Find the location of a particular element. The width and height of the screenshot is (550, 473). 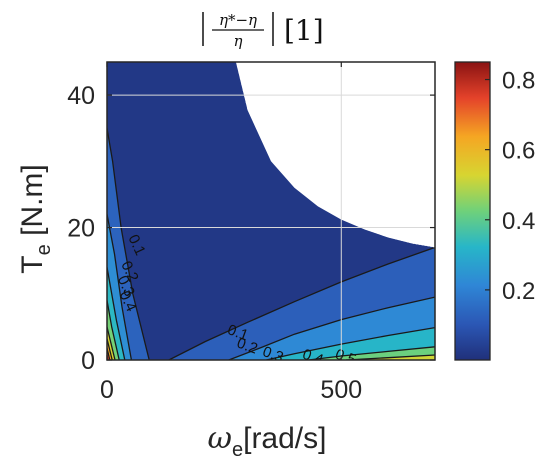

contour-line-0.2 is located at coordinates (331, 328).